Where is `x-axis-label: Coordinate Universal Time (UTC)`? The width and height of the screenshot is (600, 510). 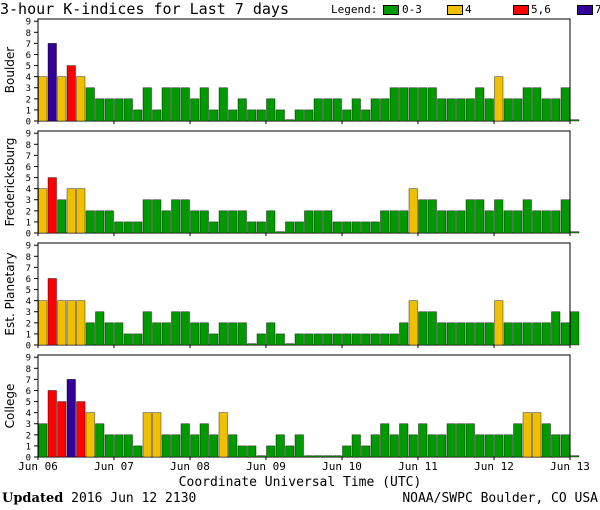
x-axis-label: Coordinate Universal Time (UTC) is located at coordinates (300, 482).